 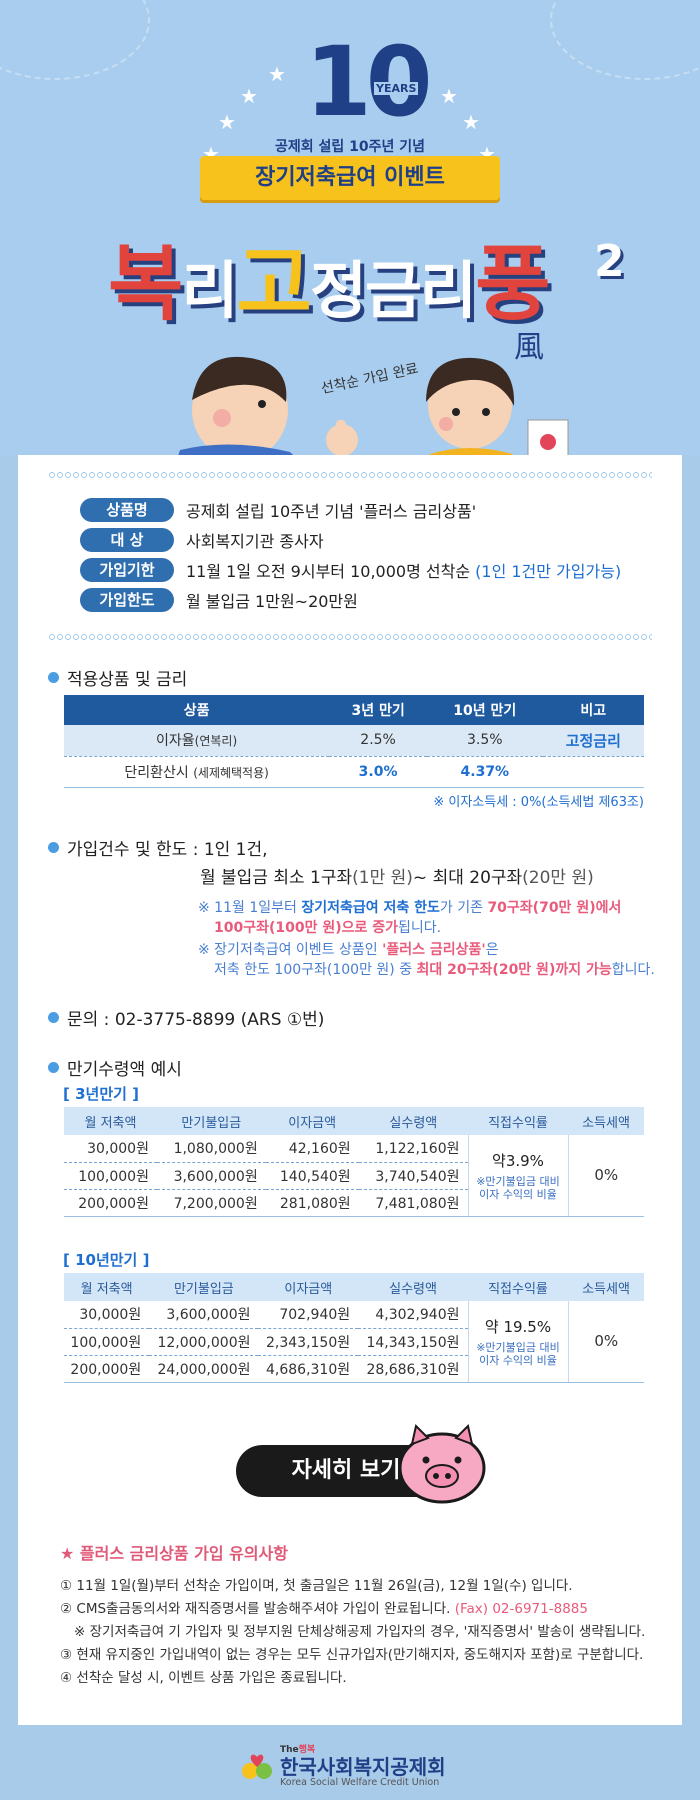 What do you see at coordinates (127, 510) in the screenshot?
I see `info-label: 상품명` at bounding box center [127, 510].